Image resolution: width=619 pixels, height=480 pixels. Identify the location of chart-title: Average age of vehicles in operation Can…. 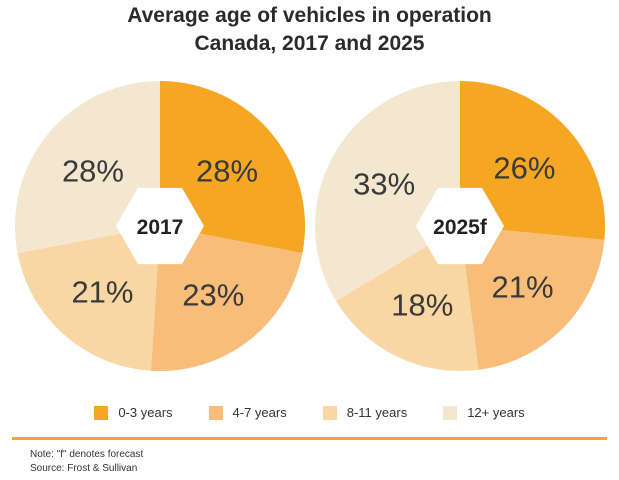
(309, 30).